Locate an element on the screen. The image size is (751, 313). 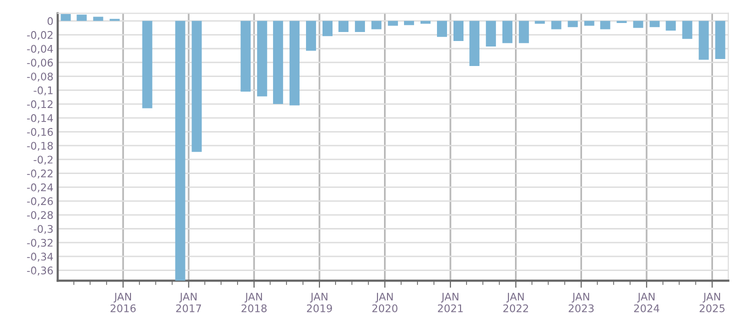
x-tick-label: JAN 2017 is located at coordinates (189, 302).